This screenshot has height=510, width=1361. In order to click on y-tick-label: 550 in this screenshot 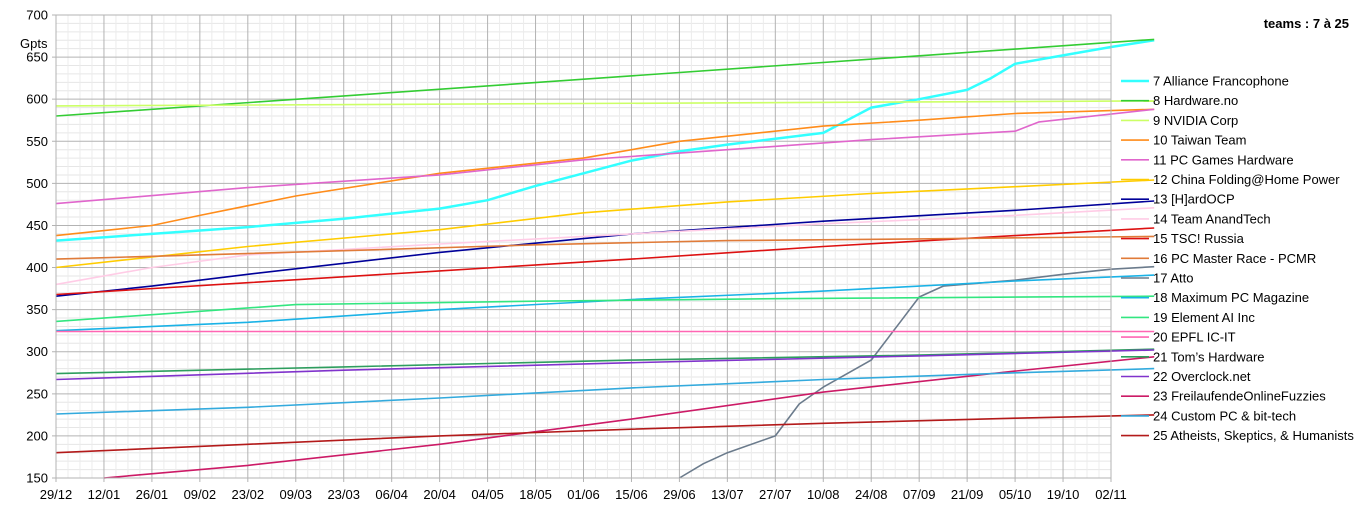, I will do `click(37, 141)`.